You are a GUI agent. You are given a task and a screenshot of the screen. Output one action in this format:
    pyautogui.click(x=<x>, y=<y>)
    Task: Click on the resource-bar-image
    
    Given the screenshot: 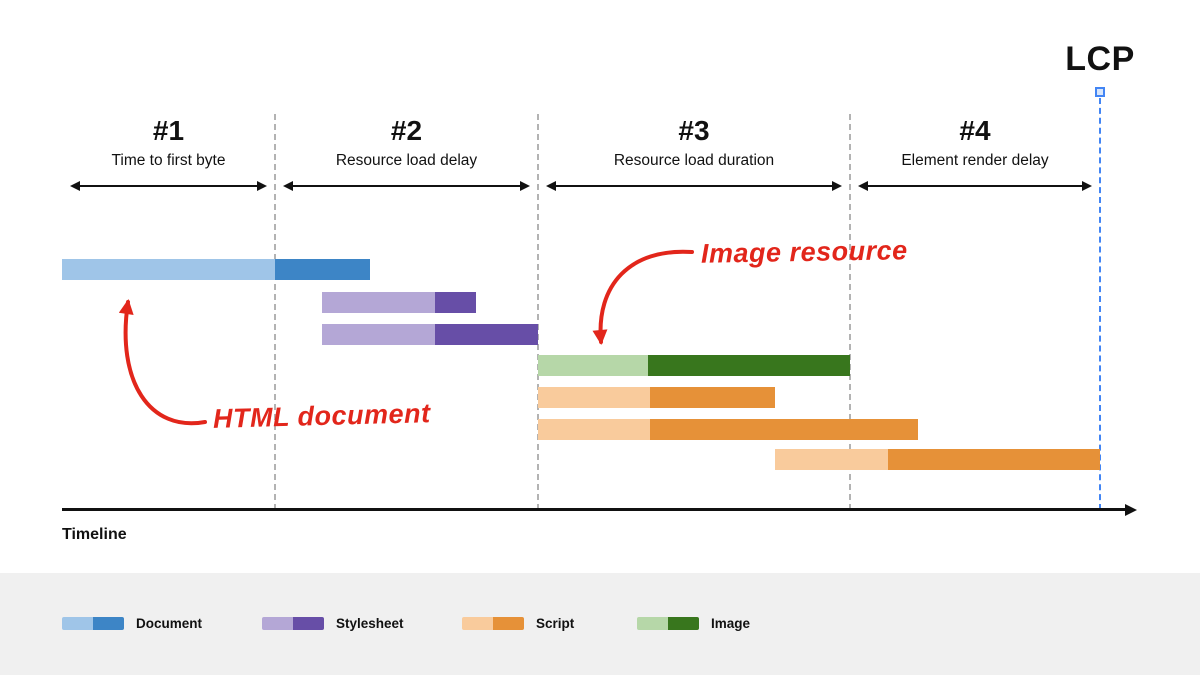 What is the action you would take?
    pyautogui.click(x=694, y=365)
    